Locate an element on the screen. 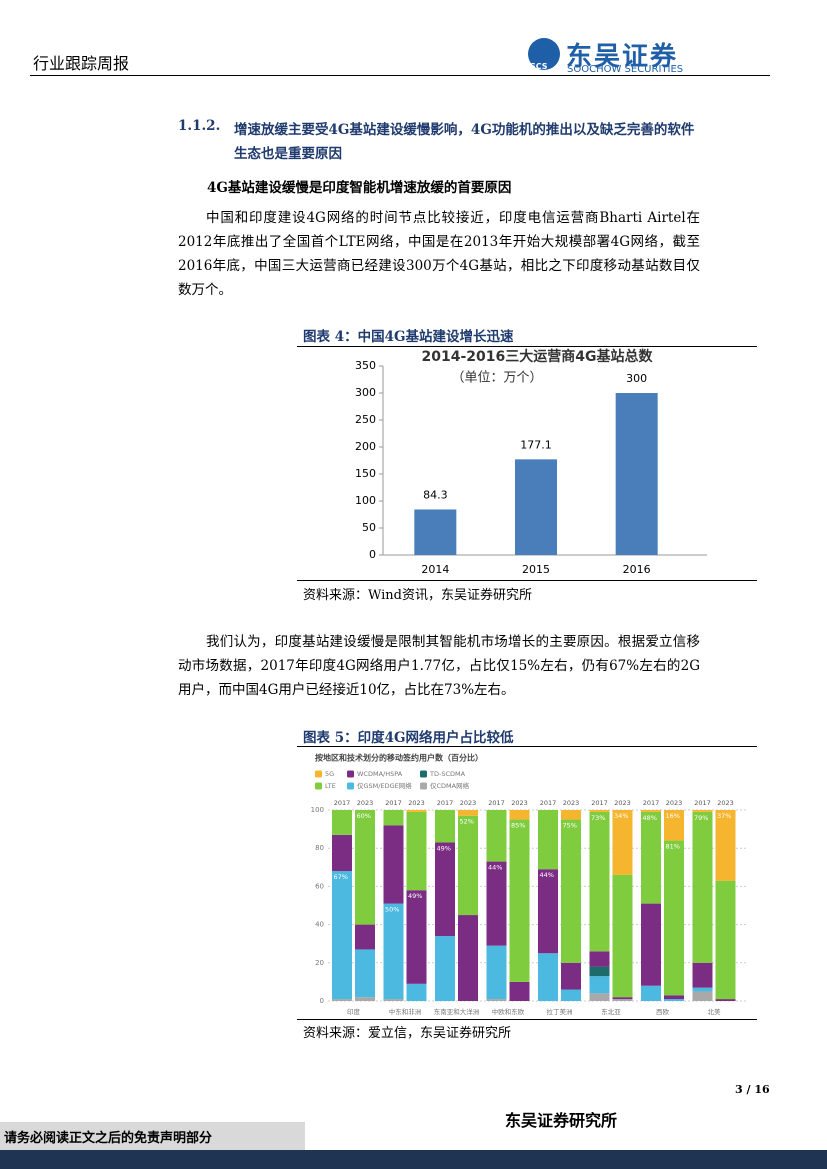 The width and height of the screenshot is (827, 1169). y-tick-label: 300 is located at coordinates (365, 392).